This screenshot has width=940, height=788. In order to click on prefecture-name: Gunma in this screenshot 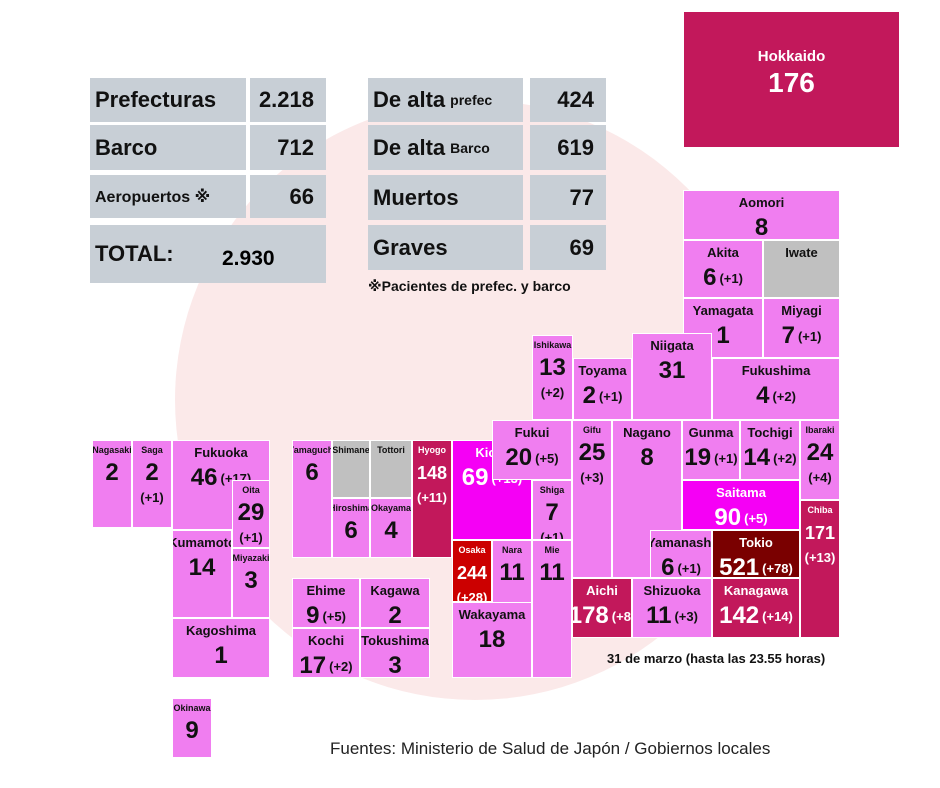, I will do `click(711, 432)`.